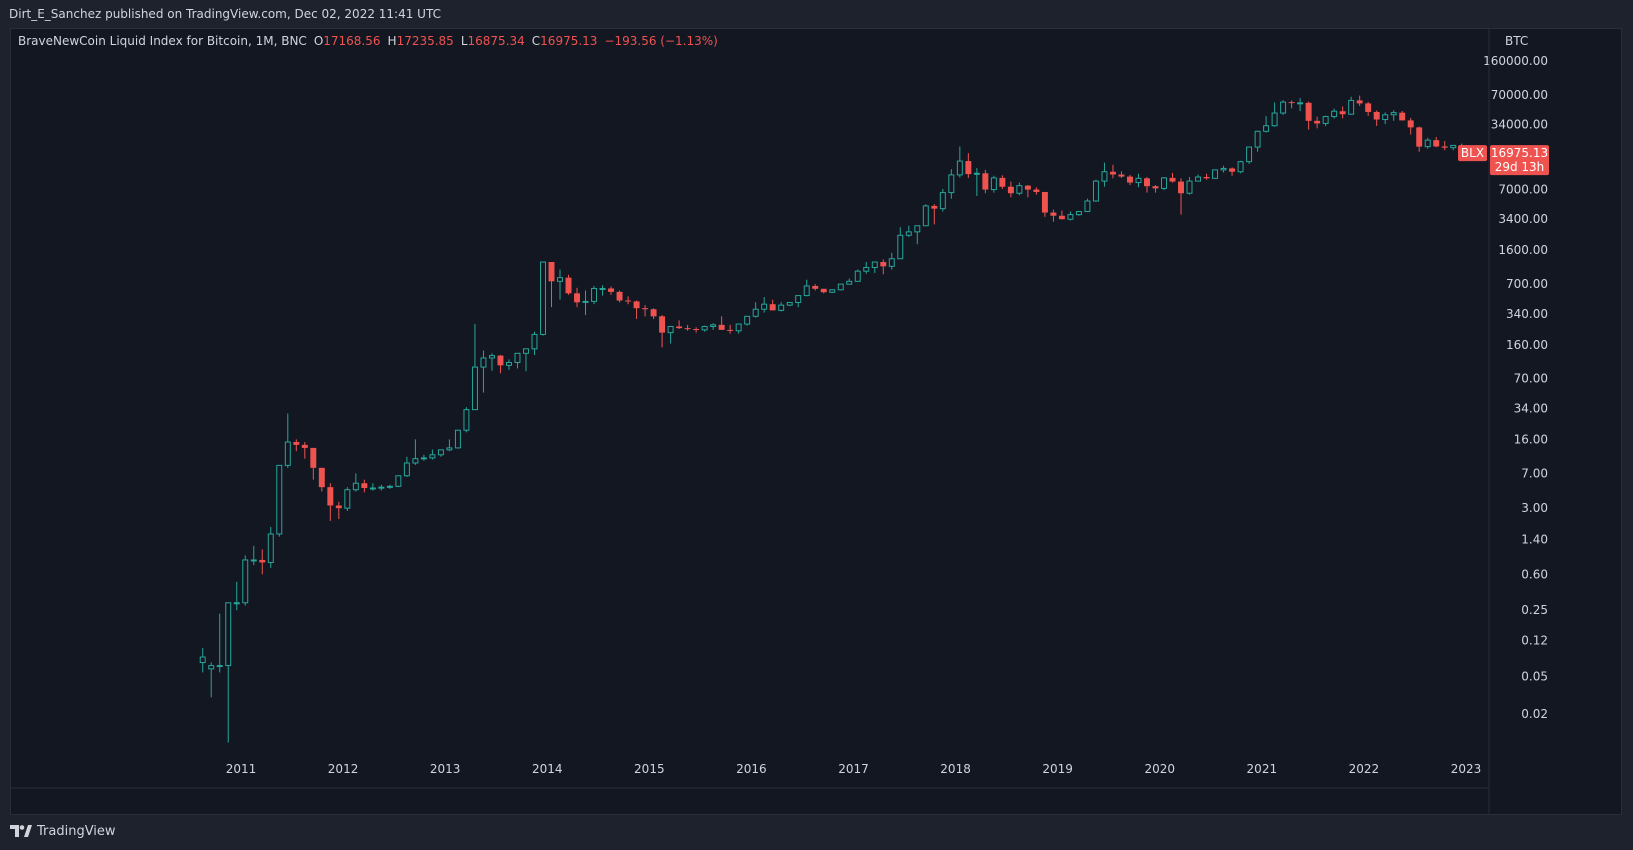  I want to click on x-tick-label: 2014, so click(547, 769).